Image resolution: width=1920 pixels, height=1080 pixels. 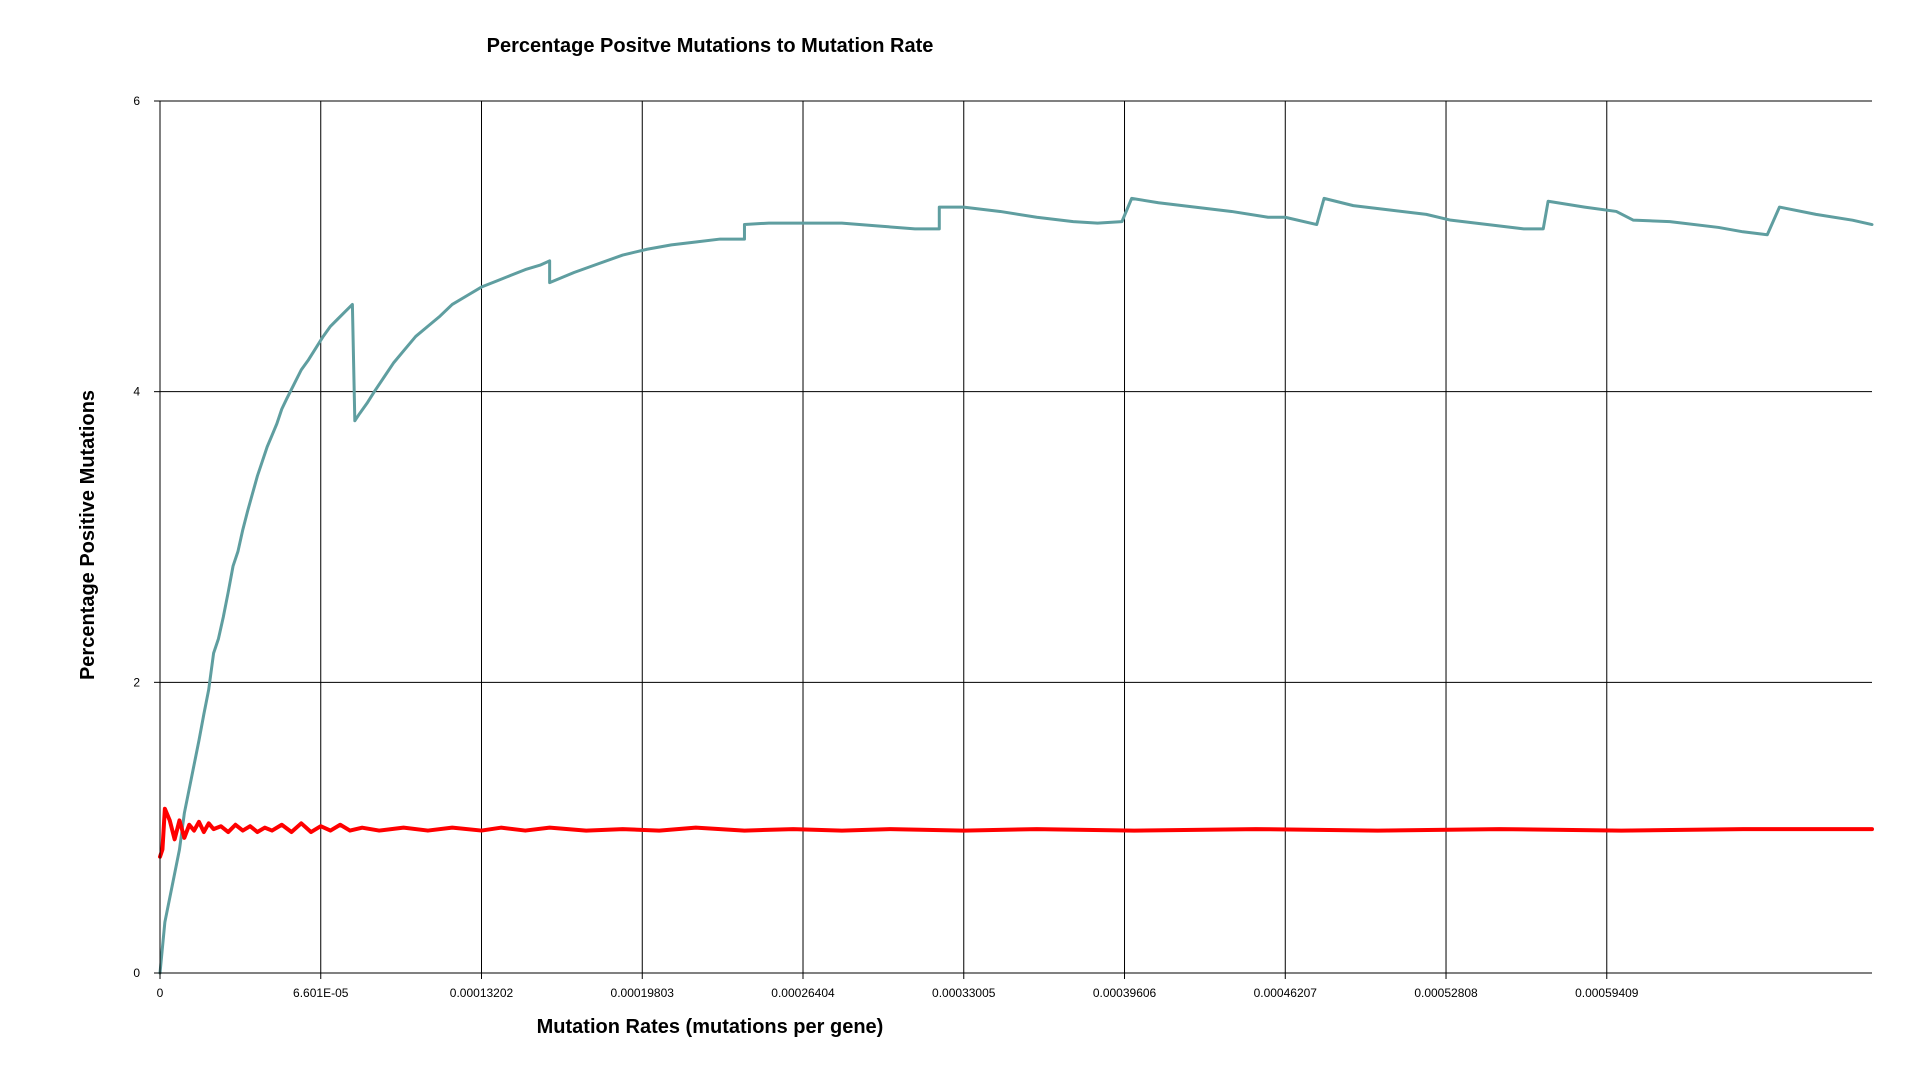 What do you see at coordinates (136, 101) in the screenshot?
I see `y-tick-label: 6` at bounding box center [136, 101].